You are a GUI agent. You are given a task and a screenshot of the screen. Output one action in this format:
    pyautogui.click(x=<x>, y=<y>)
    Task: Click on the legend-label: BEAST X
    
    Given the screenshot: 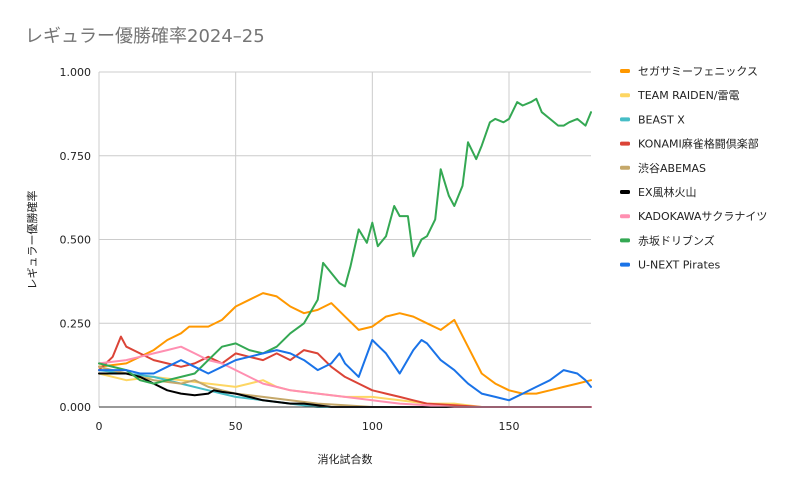 What is the action you would take?
    pyautogui.click(x=661, y=119)
    